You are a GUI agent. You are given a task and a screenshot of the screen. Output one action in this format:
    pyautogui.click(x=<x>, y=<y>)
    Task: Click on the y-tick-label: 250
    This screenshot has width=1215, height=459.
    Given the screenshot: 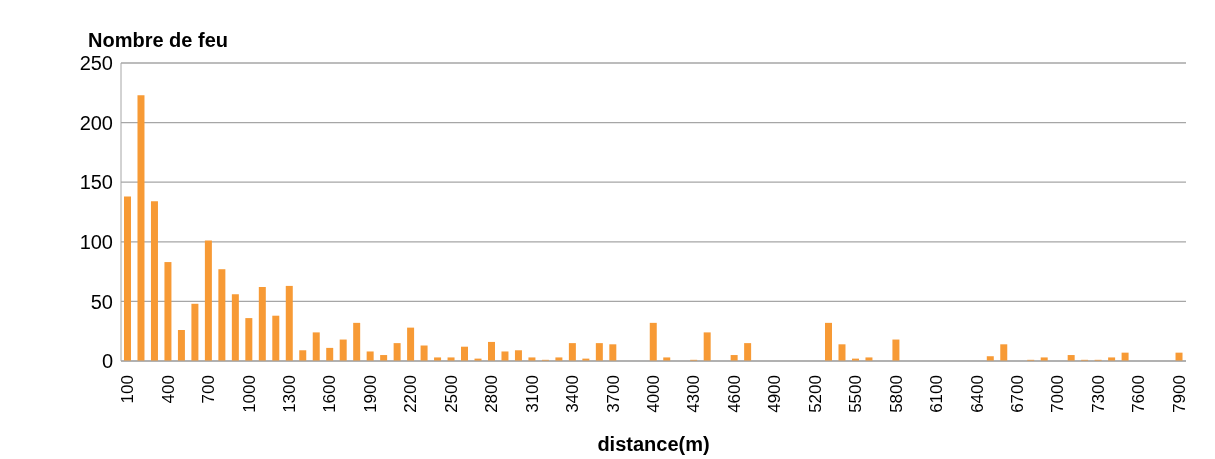 What is the action you would take?
    pyautogui.click(x=96, y=63)
    